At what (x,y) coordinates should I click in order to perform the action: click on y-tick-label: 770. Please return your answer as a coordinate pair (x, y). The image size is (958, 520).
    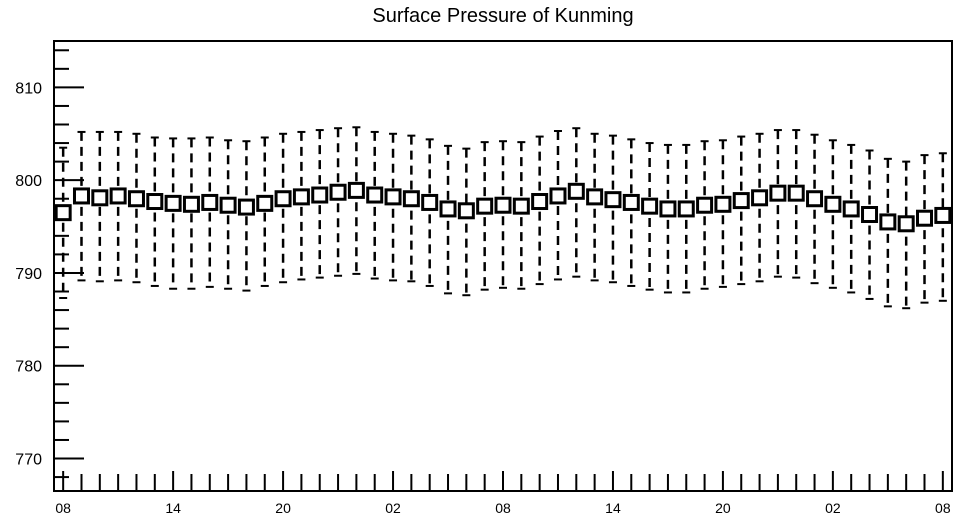
    Looking at the image, I should click on (28, 460).